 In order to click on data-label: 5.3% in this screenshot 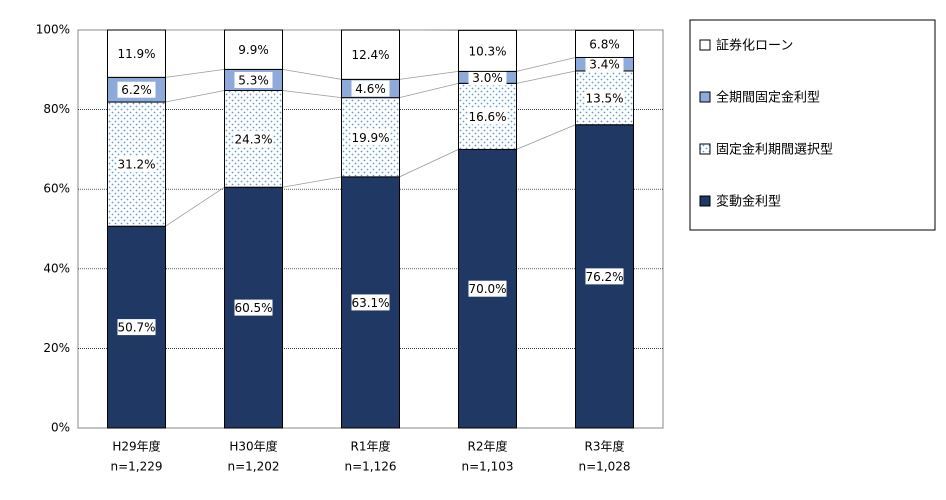, I will do `click(253, 80)`.